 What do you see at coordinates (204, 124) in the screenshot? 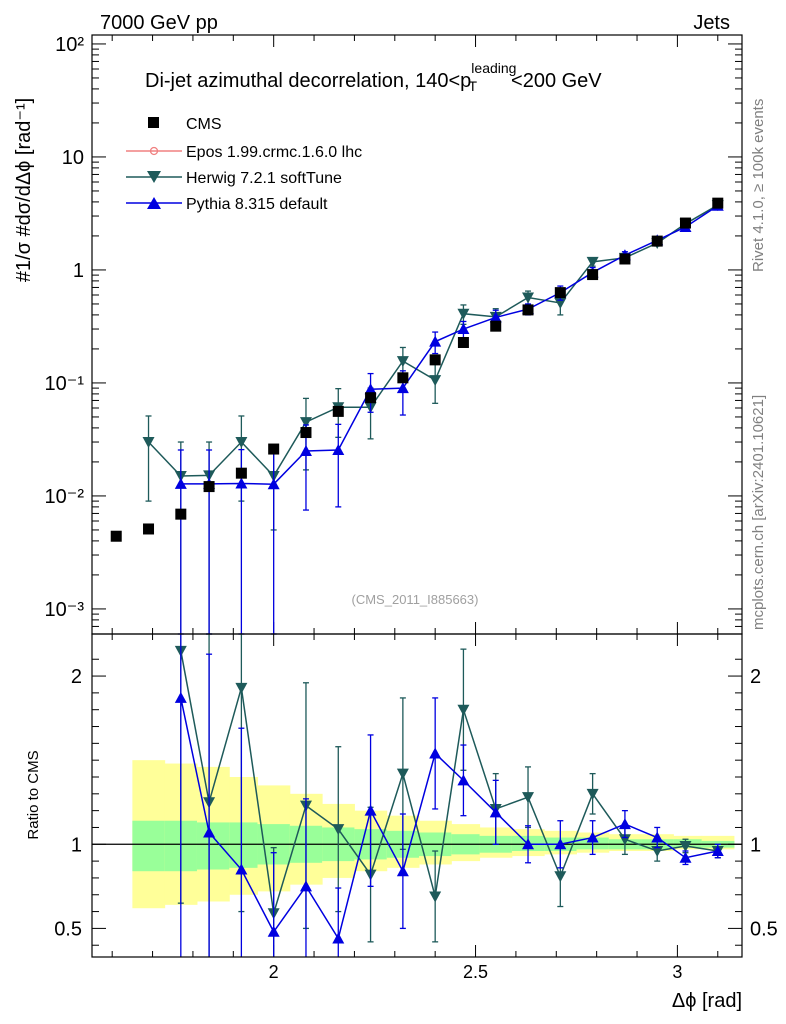
I see `legend-label-cms: CMS` at bounding box center [204, 124].